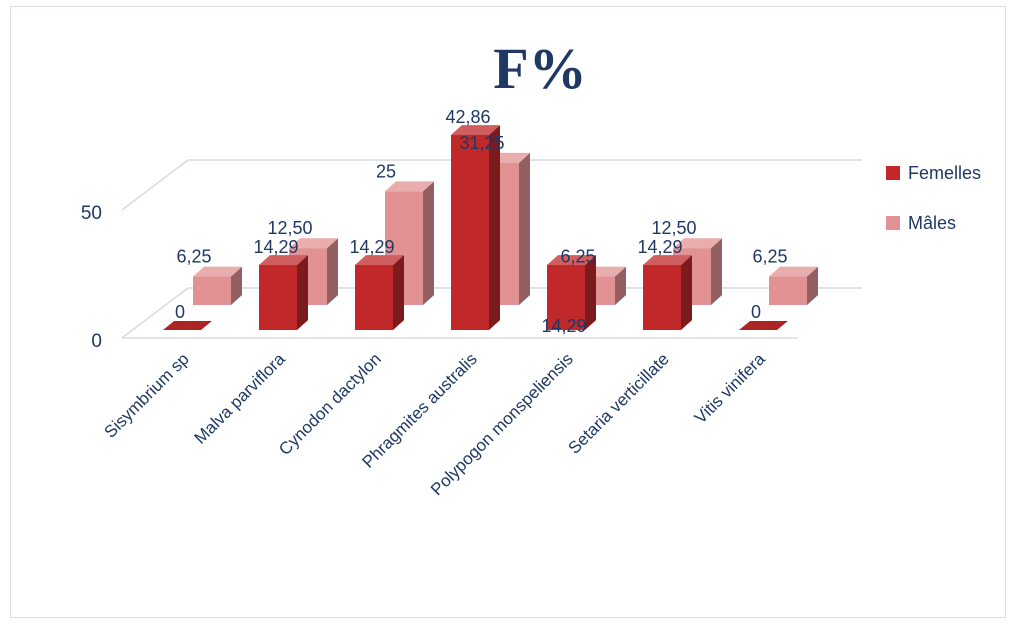 The width and height of the screenshot is (1016, 626). I want to click on data-label-femelles: 42,86, so click(467, 117).